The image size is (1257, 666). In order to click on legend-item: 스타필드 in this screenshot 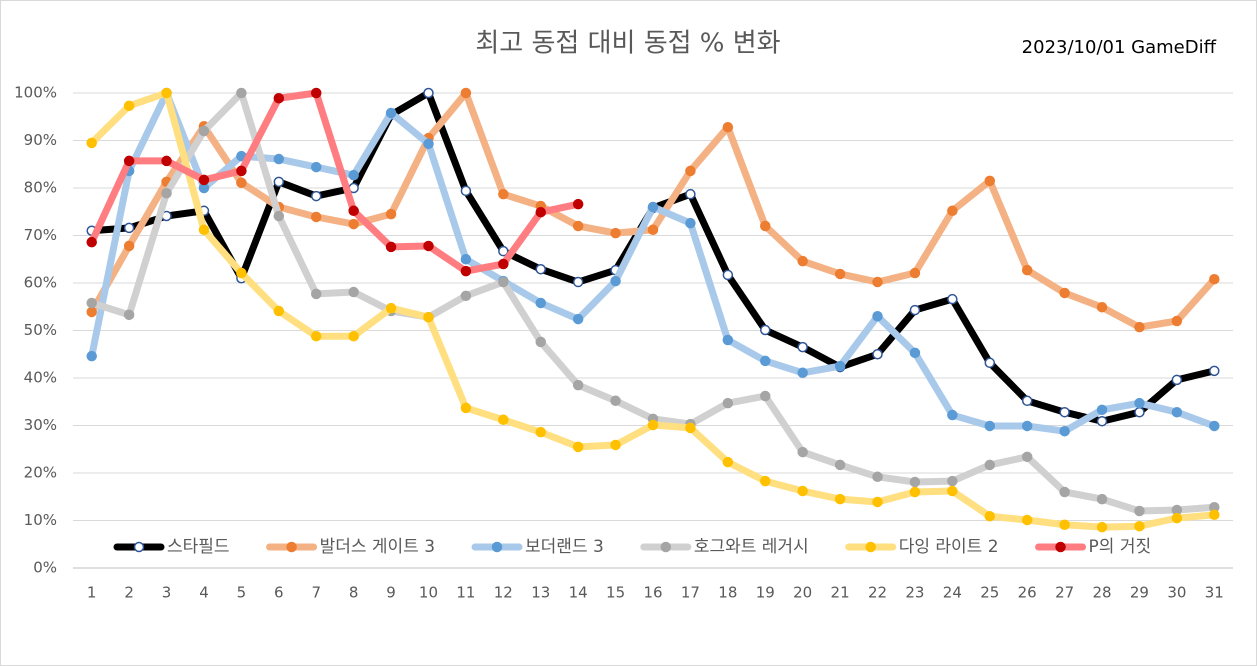, I will do `click(171, 547)`.